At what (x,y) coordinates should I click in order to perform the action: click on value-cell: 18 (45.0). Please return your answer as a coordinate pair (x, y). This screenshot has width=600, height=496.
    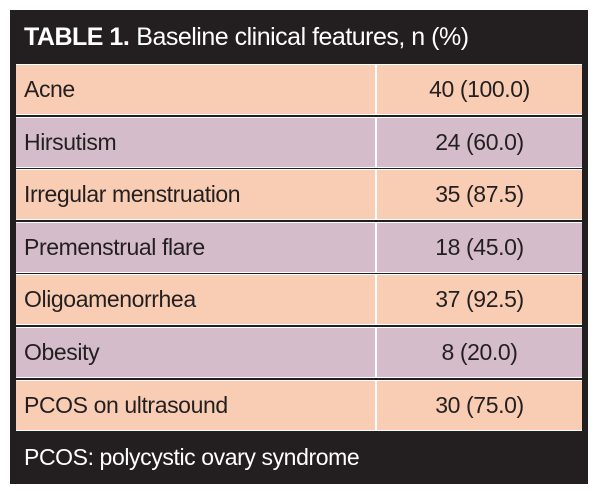
    Looking at the image, I should click on (479, 246).